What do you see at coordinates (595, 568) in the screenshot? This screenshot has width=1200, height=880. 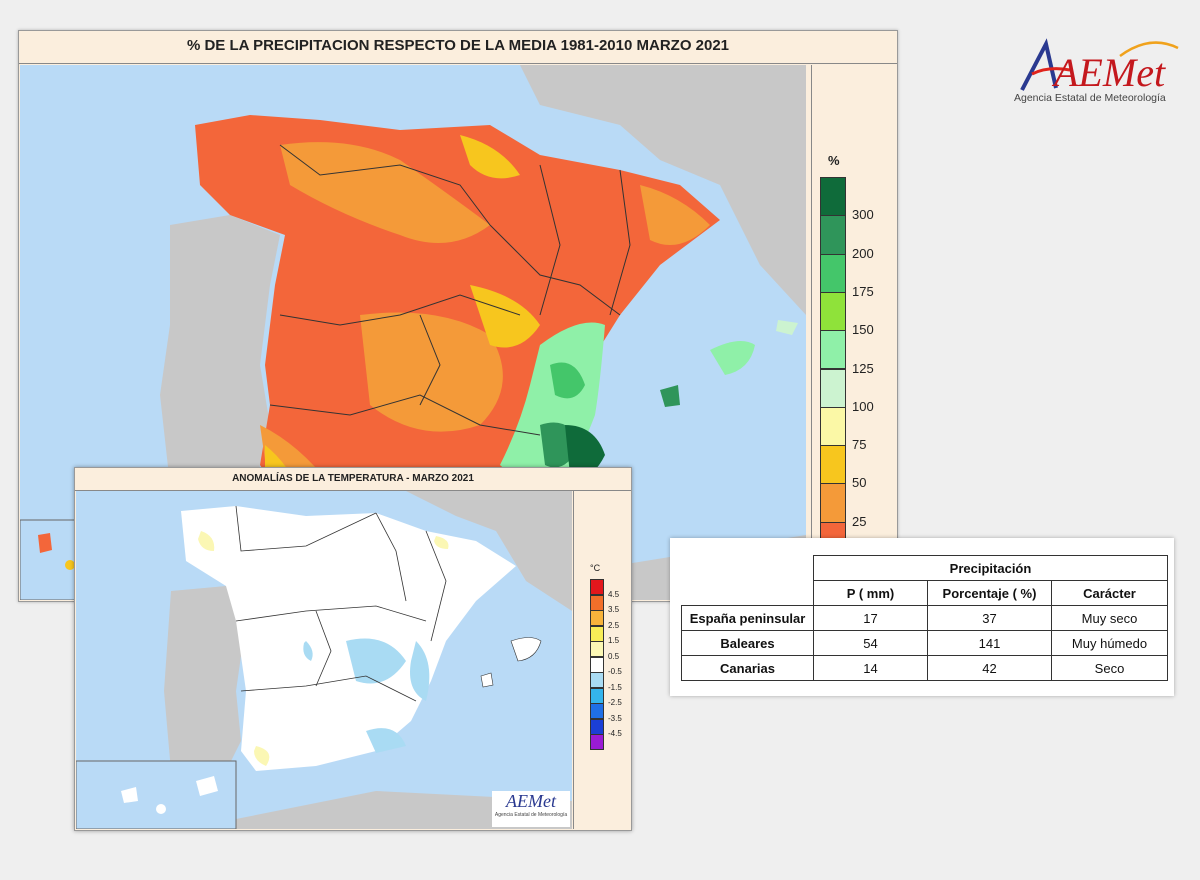 I see `temperature-legend-unit: °C` at bounding box center [595, 568].